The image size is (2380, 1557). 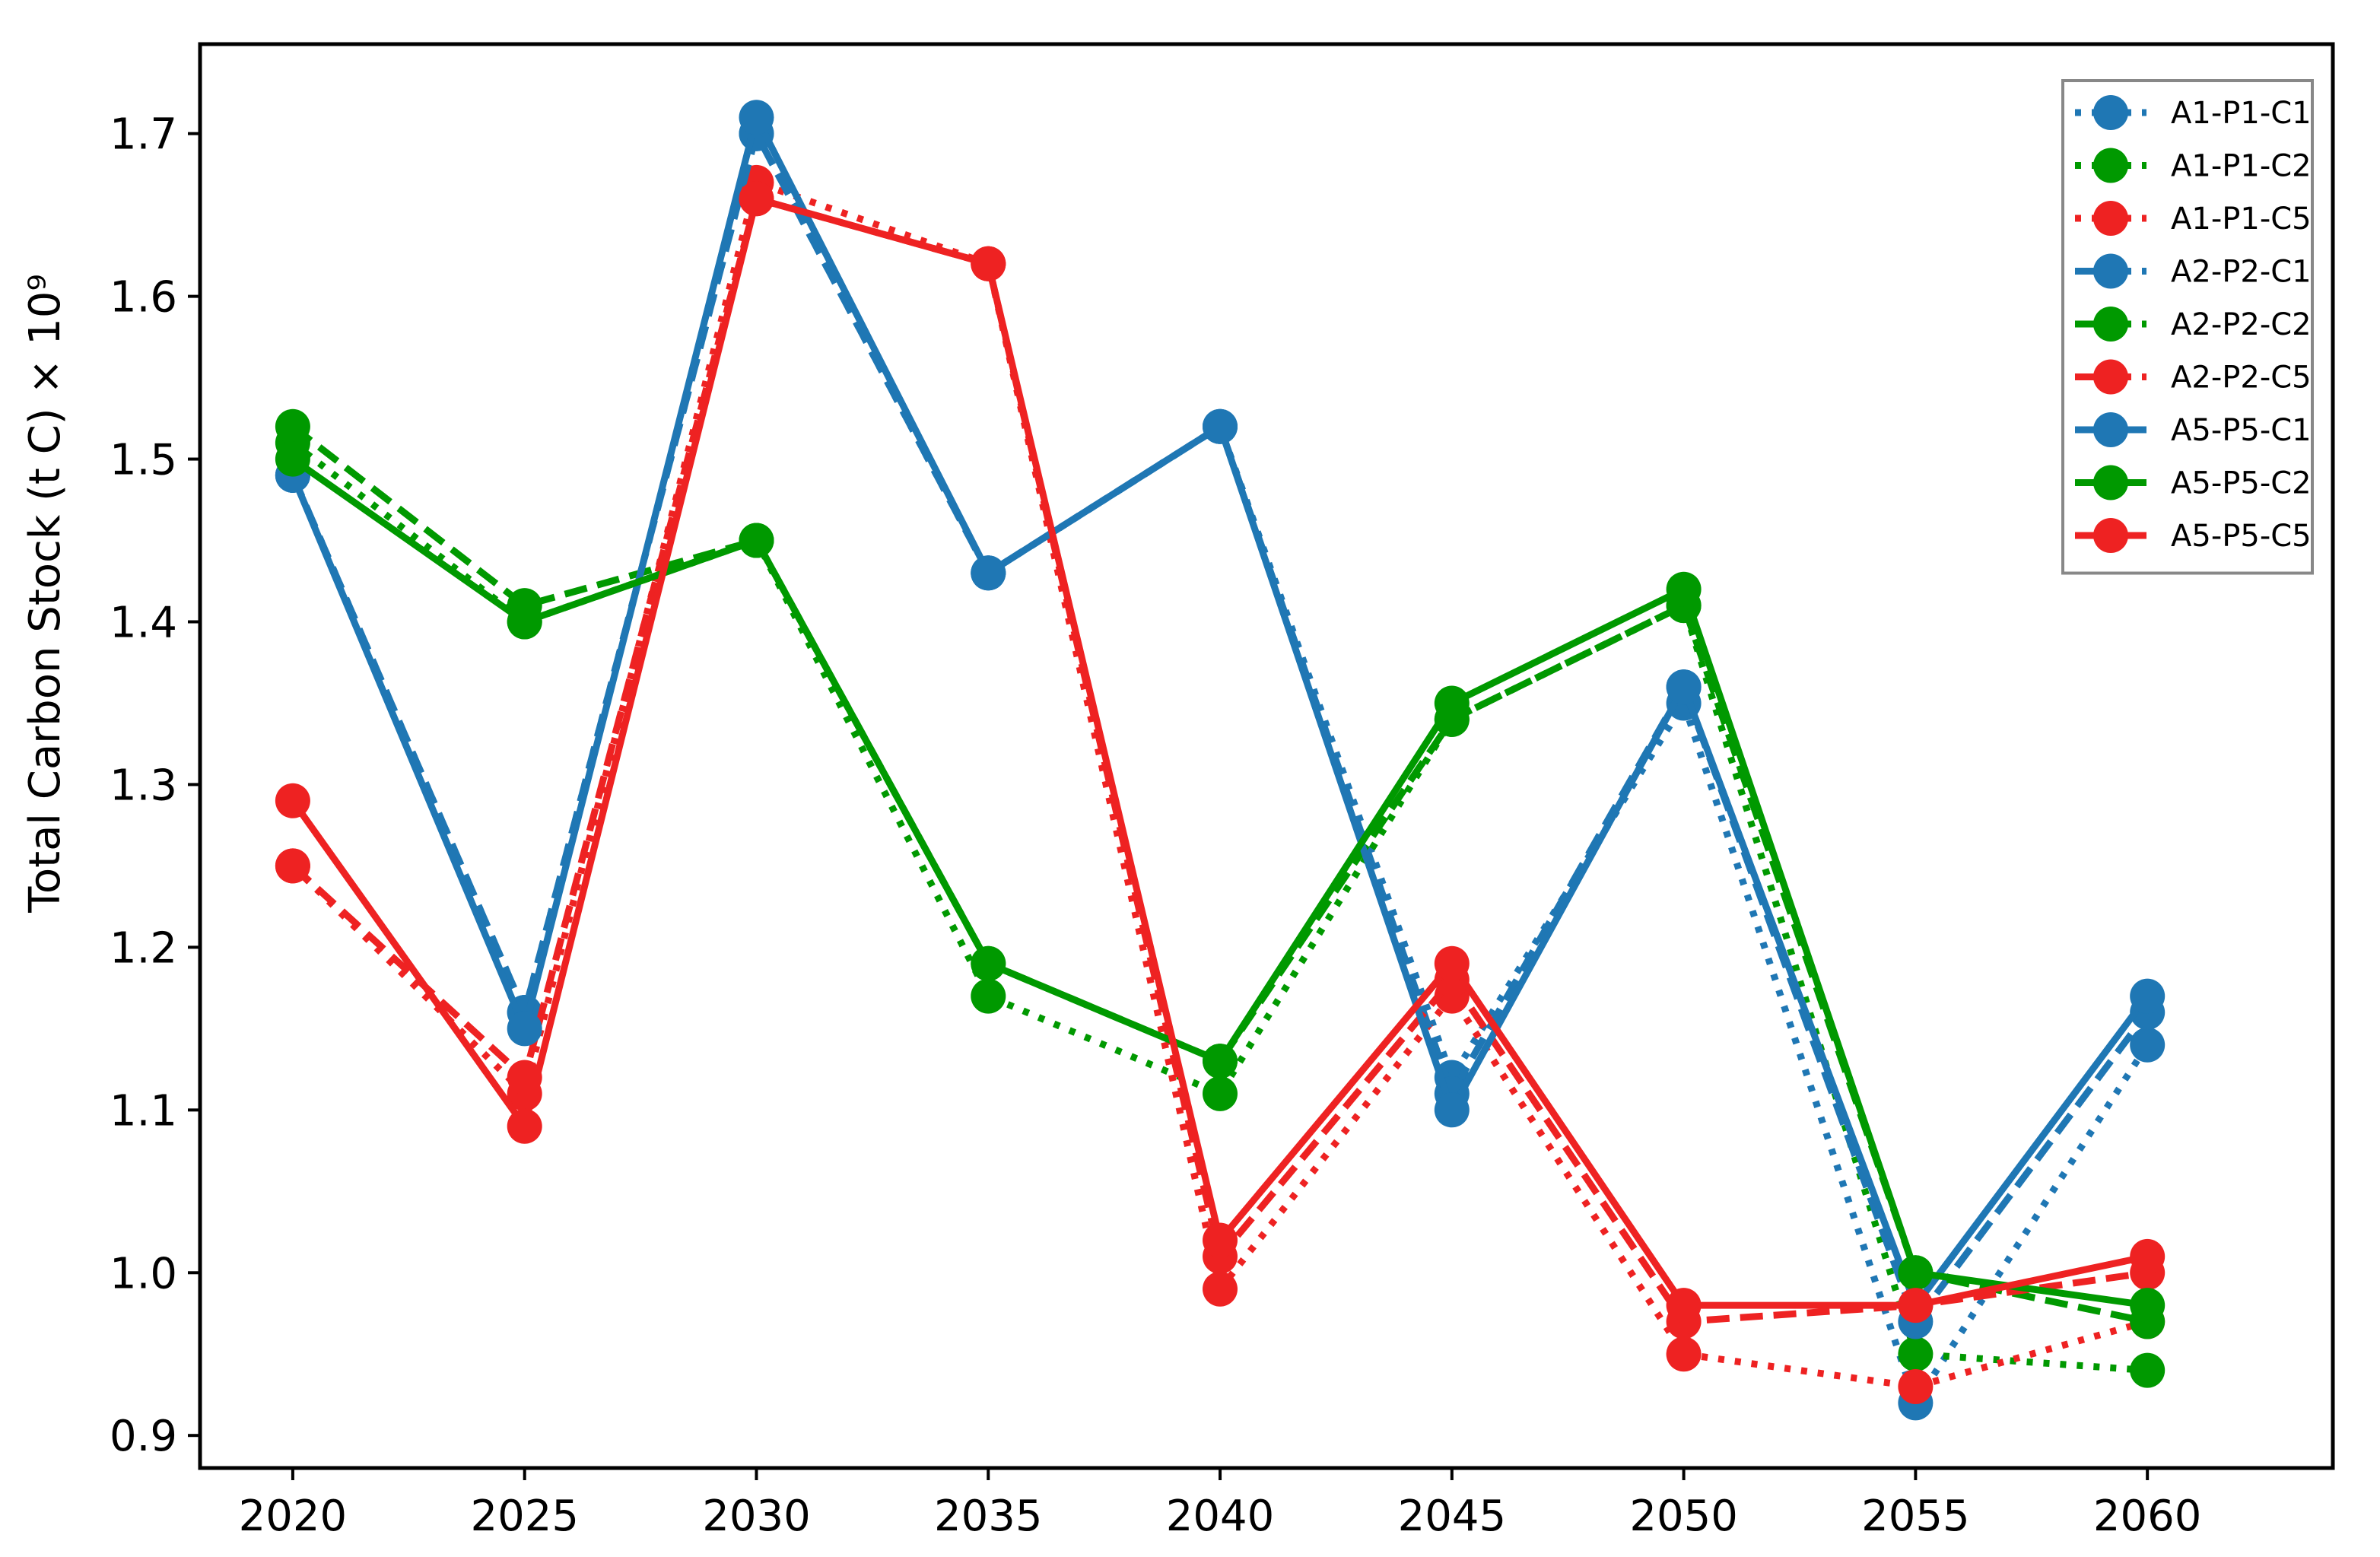 I want to click on data-point-A5-P5-C2-2055, so click(x=1916, y=1273).